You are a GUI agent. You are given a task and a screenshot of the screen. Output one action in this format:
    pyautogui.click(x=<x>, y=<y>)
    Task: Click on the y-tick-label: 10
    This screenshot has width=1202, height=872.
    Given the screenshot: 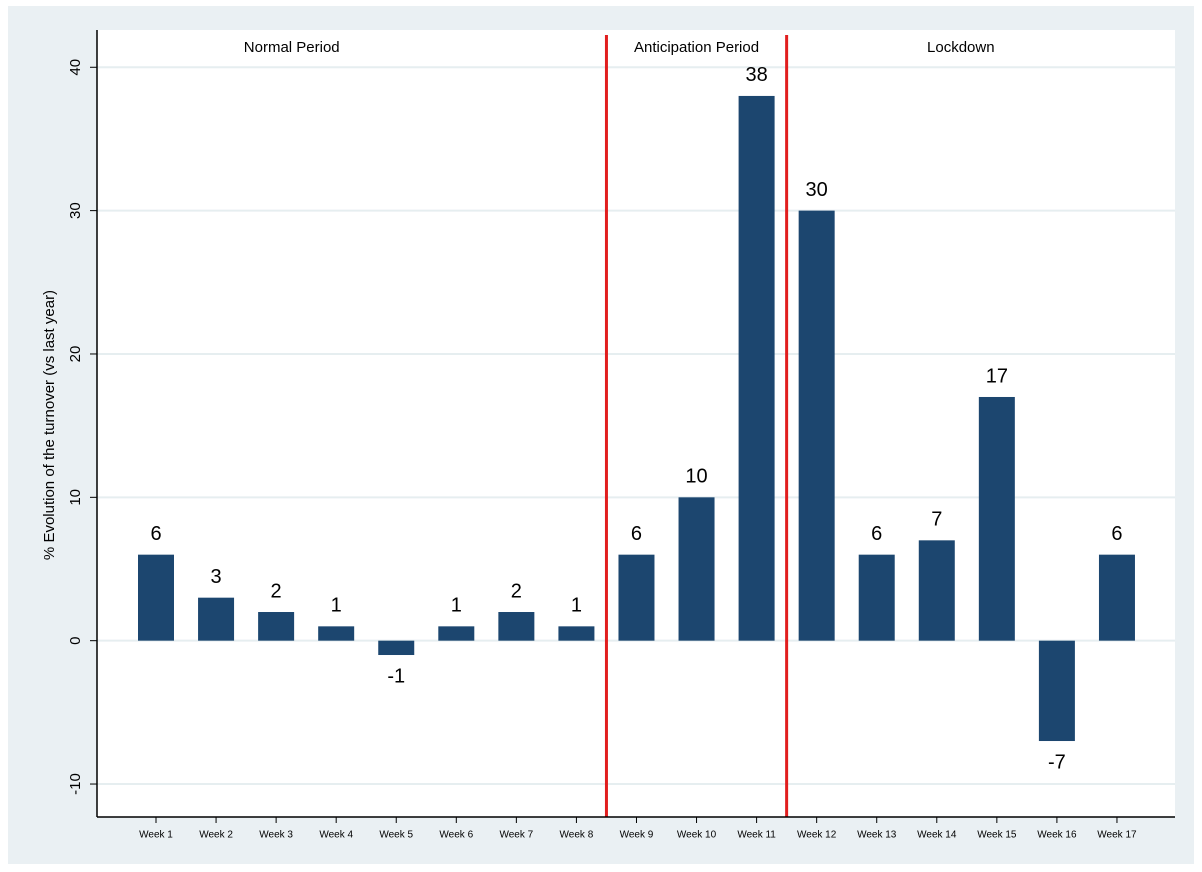 What is the action you would take?
    pyautogui.click(x=75, y=497)
    